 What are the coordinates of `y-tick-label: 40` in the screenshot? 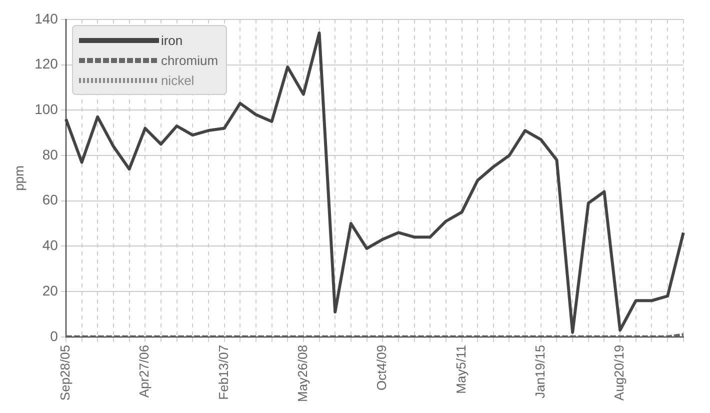 It's located at (50, 245).